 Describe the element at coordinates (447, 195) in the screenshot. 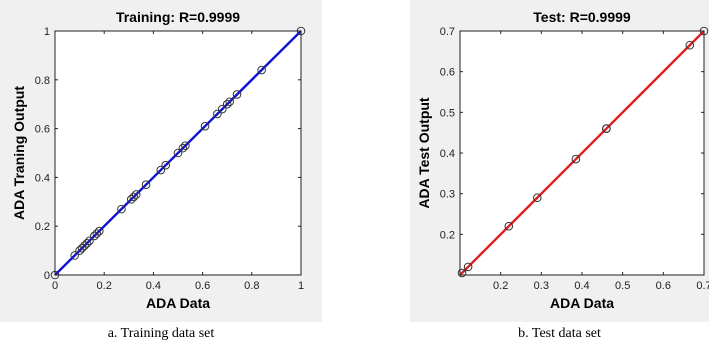

I see `test-ytick-label: 0.3` at that location.